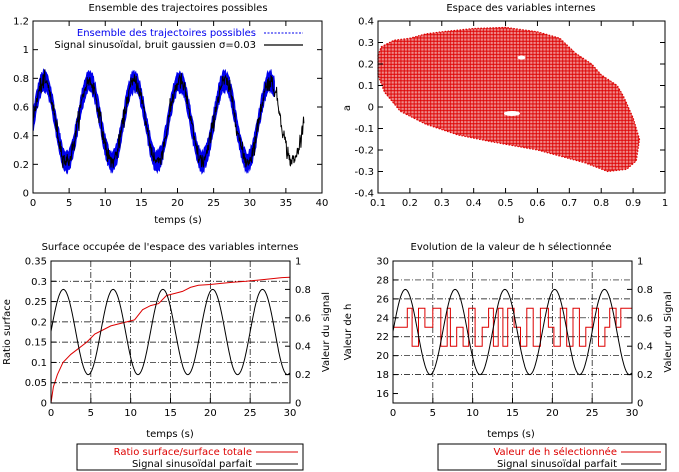 The image size is (679, 472). Describe the element at coordinates (21, 108) in the screenshot. I see `y-tick-label: 0.6` at that location.